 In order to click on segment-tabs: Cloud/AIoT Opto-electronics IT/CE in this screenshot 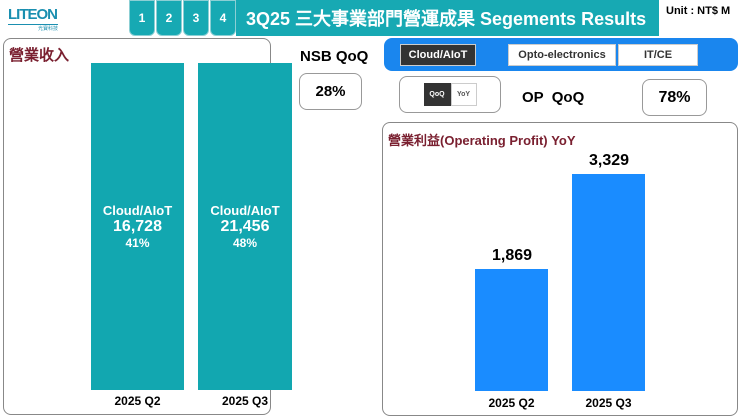, I will do `click(561, 54)`.